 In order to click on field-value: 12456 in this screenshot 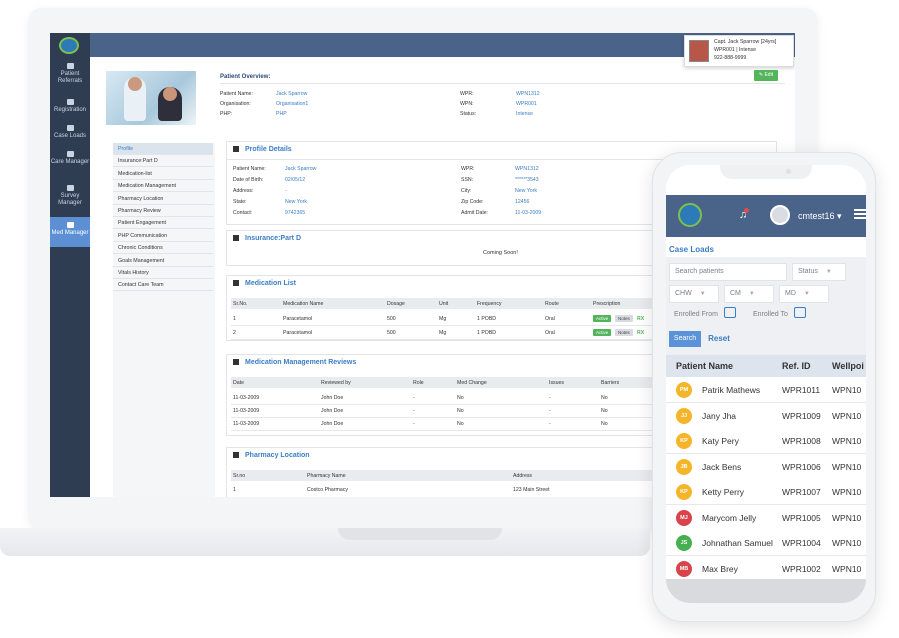, I will do `click(522, 202)`.